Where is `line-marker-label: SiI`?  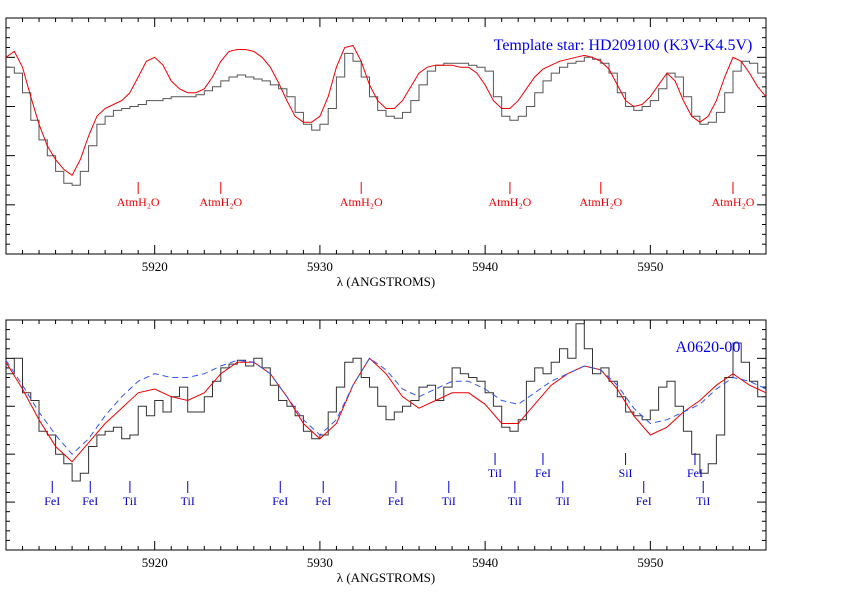
line-marker-label: SiI is located at coordinates (626, 473).